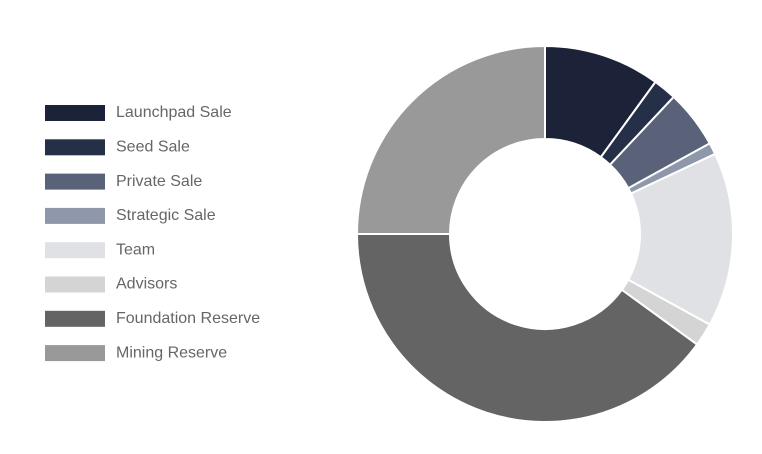  What do you see at coordinates (166, 215) in the screenshot?
I see `legend-label: Strategic Sale` at bounding box center [166, 215].